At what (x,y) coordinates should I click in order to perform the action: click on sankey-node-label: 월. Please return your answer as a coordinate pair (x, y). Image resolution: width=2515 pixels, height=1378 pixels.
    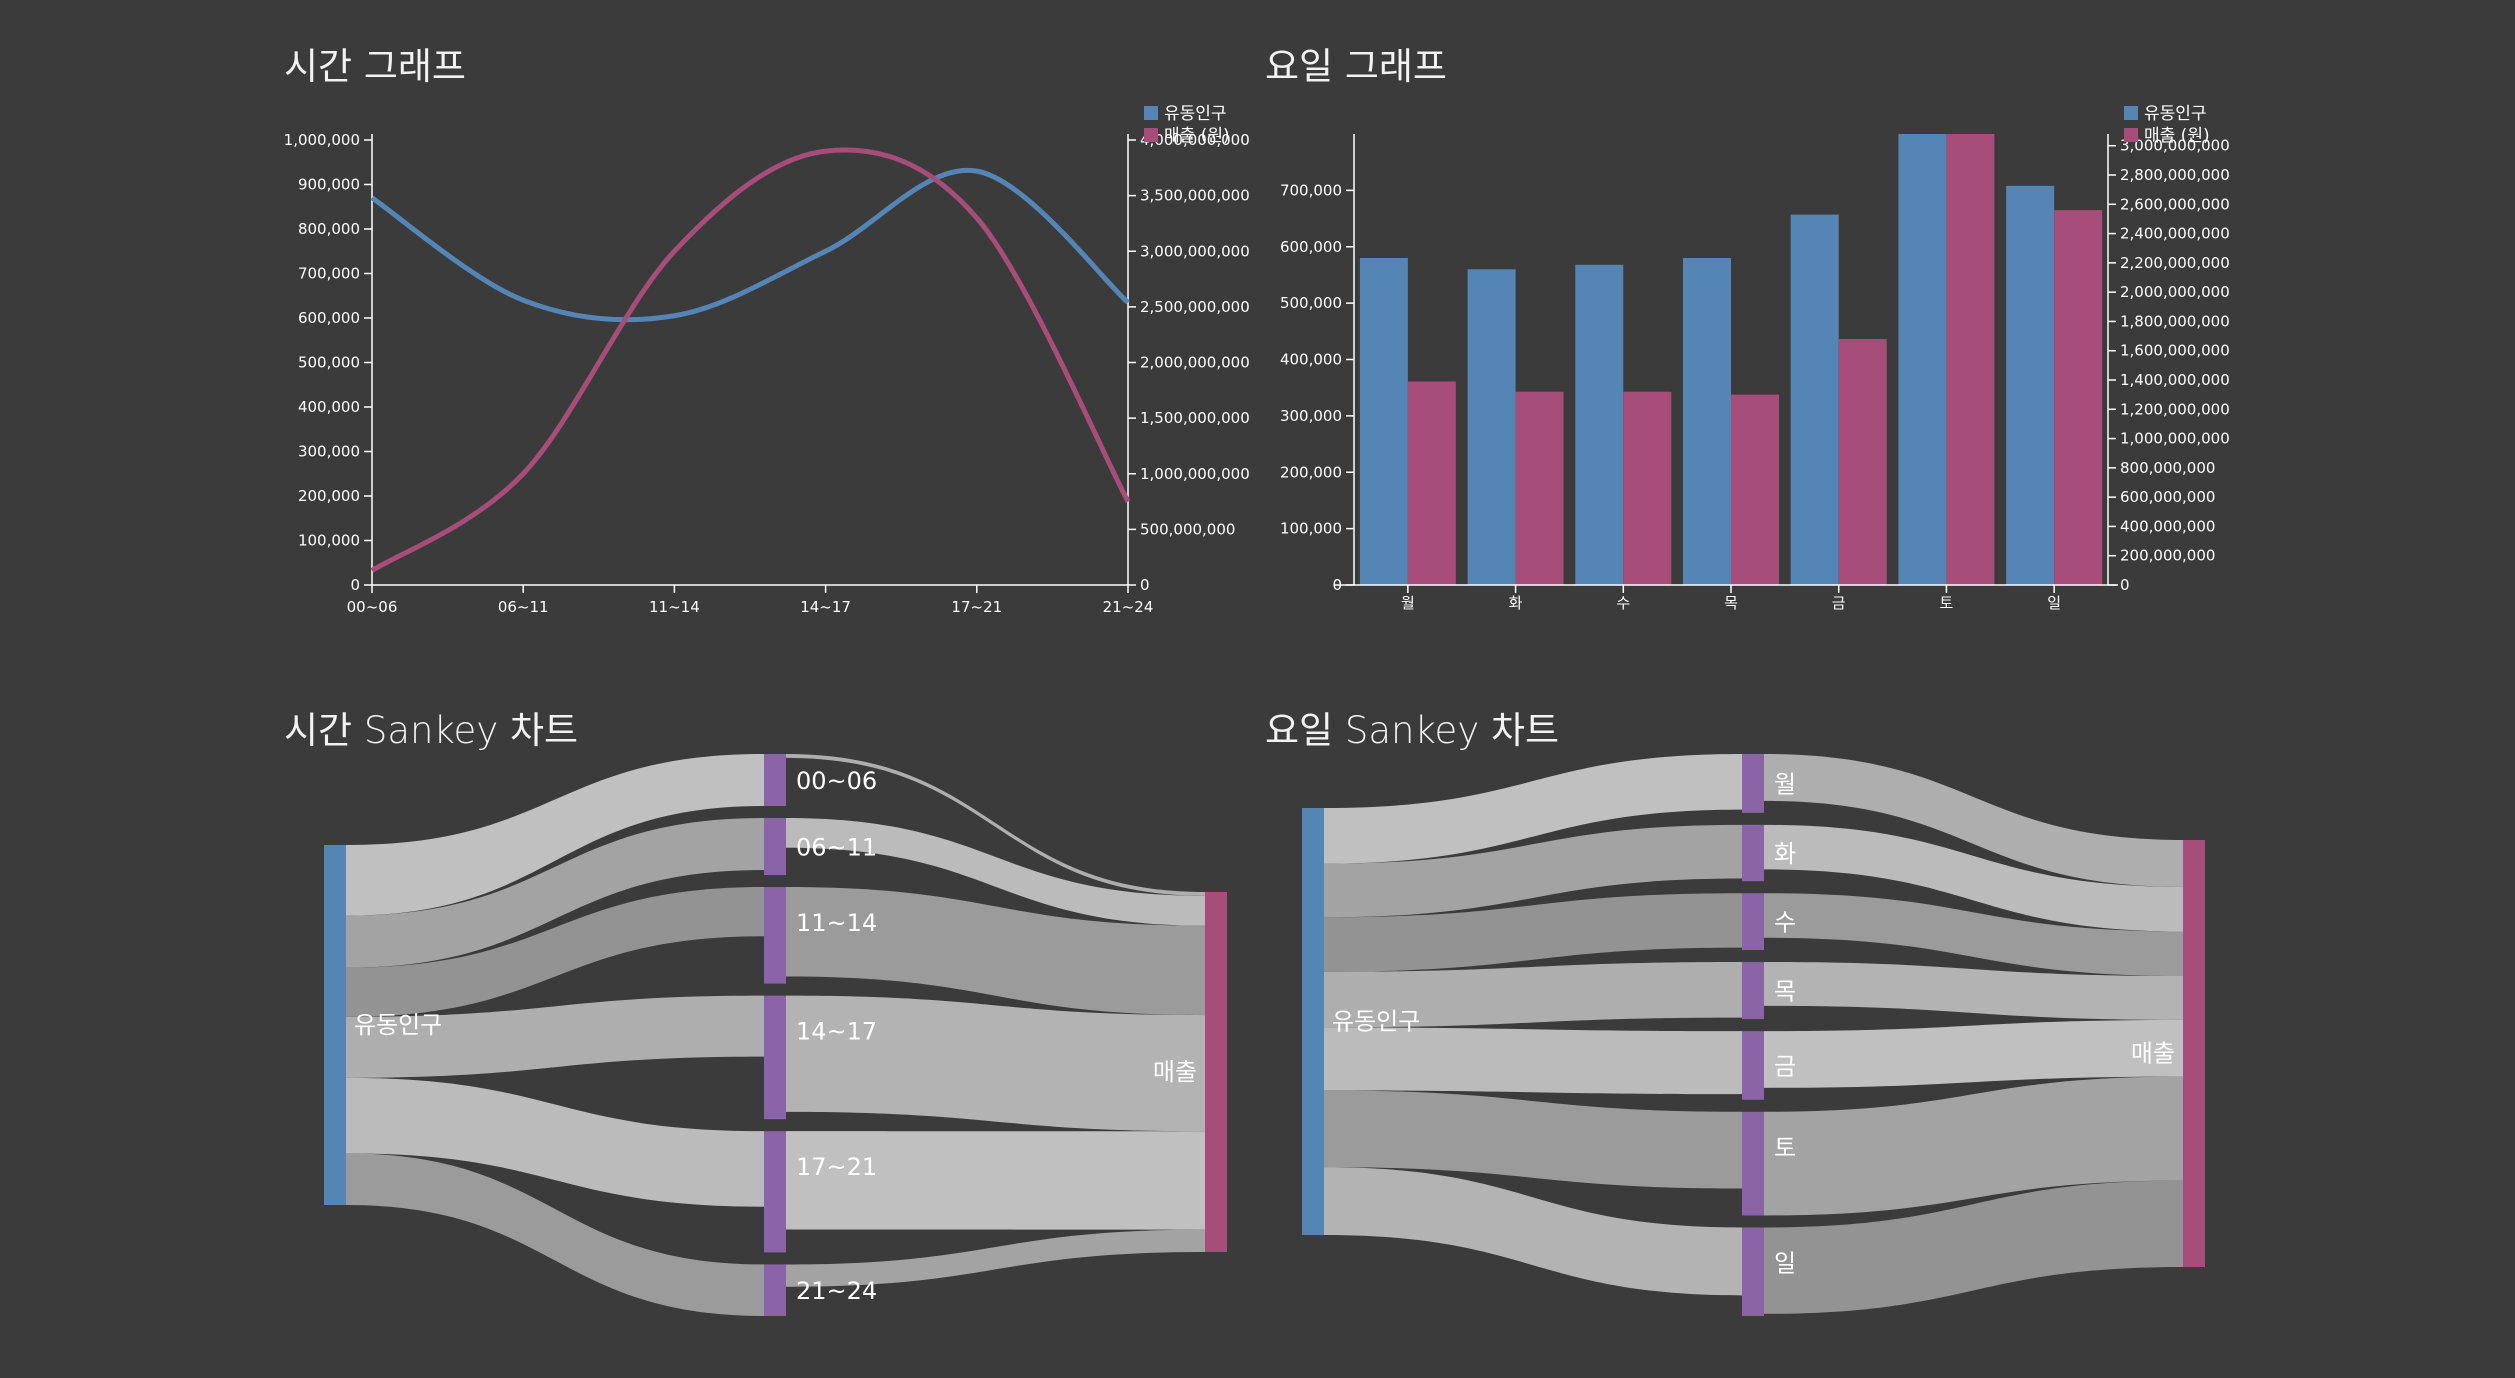
    Looking at the image, I should click on (1785, 784).